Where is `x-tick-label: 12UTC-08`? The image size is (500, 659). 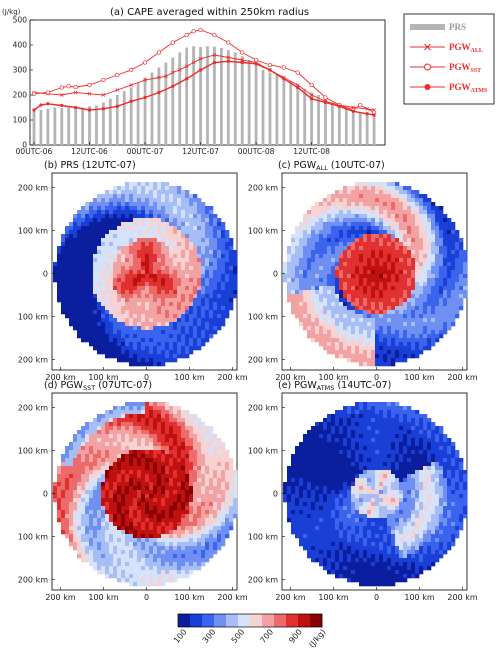
x-tick-label: 12UTC-08 is located at coordinates (311, 151).